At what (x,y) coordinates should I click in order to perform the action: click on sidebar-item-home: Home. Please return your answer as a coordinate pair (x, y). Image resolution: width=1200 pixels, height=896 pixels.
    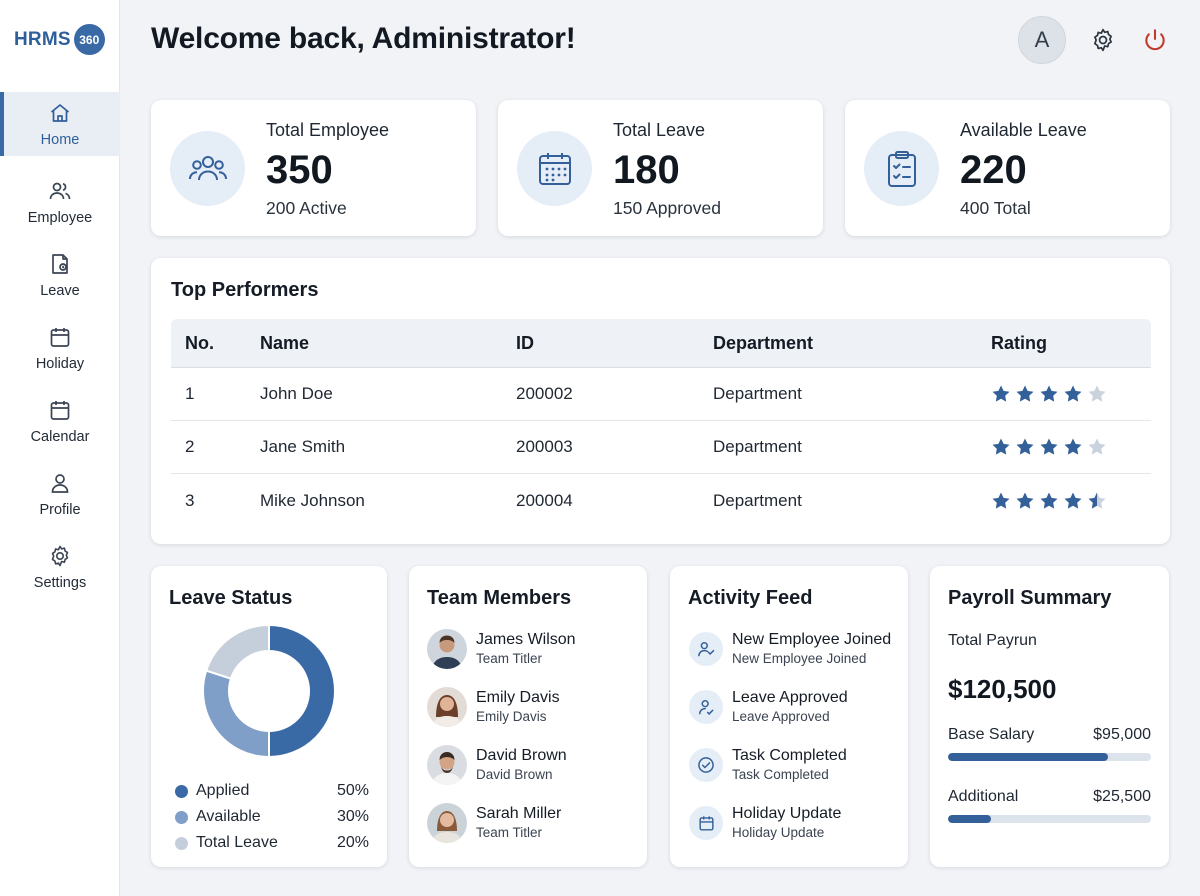
    Looking at the image, I should click on (60, 124).